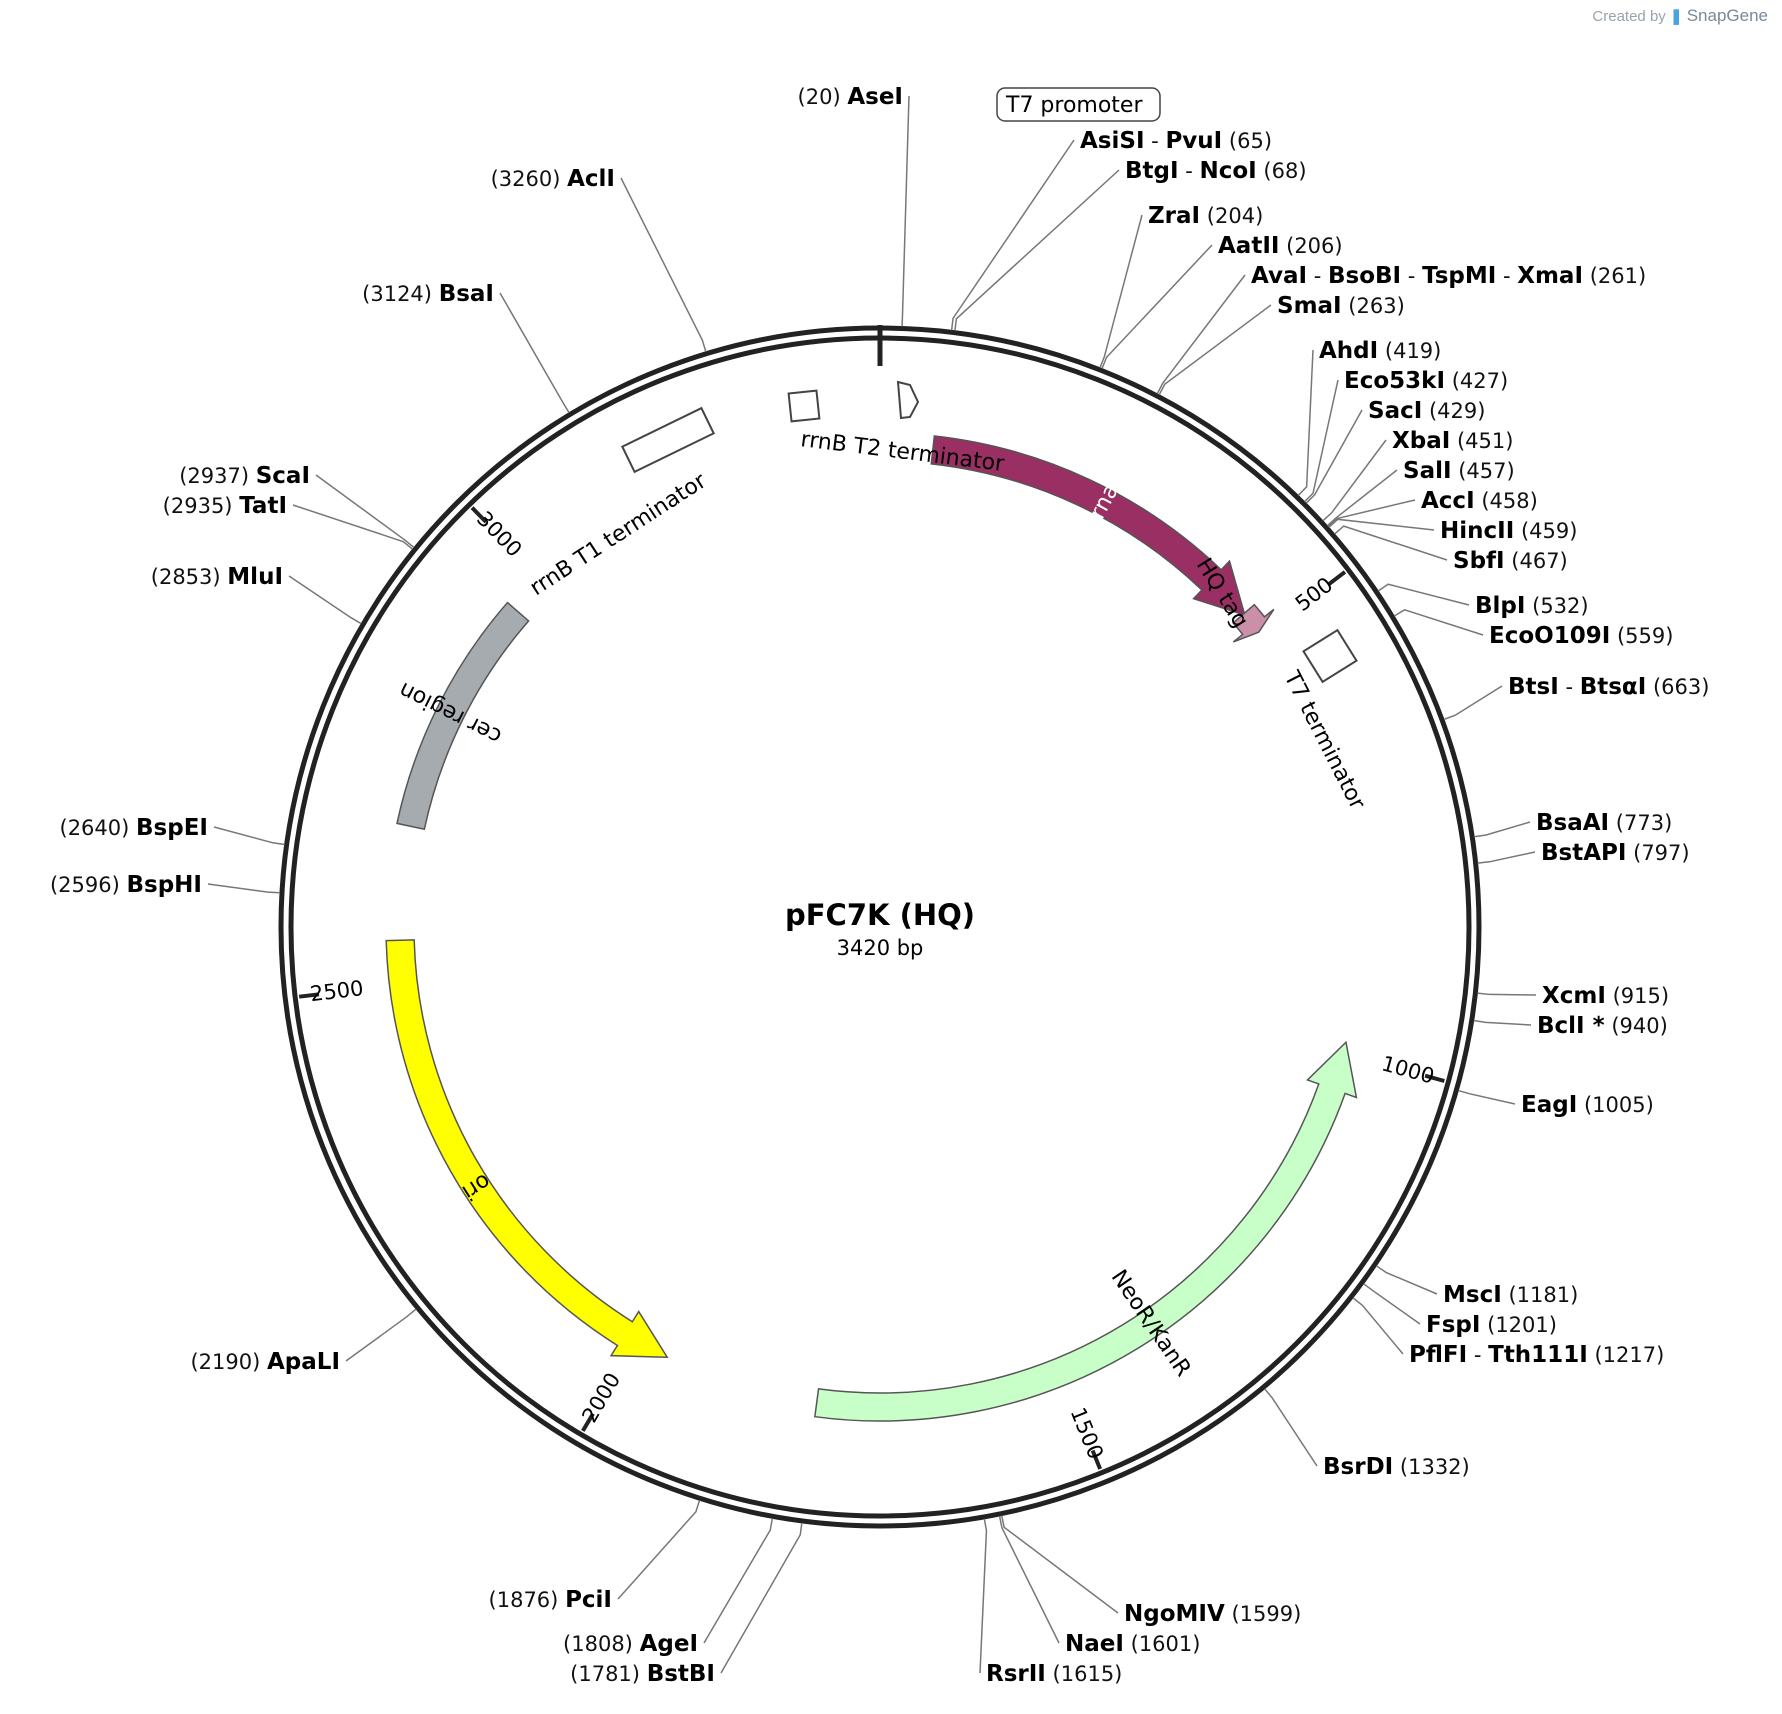 This screenshot has height=1714, width=1782. I want to click on enzyme-agei: (1808) AgeI, so click(630, 1644).